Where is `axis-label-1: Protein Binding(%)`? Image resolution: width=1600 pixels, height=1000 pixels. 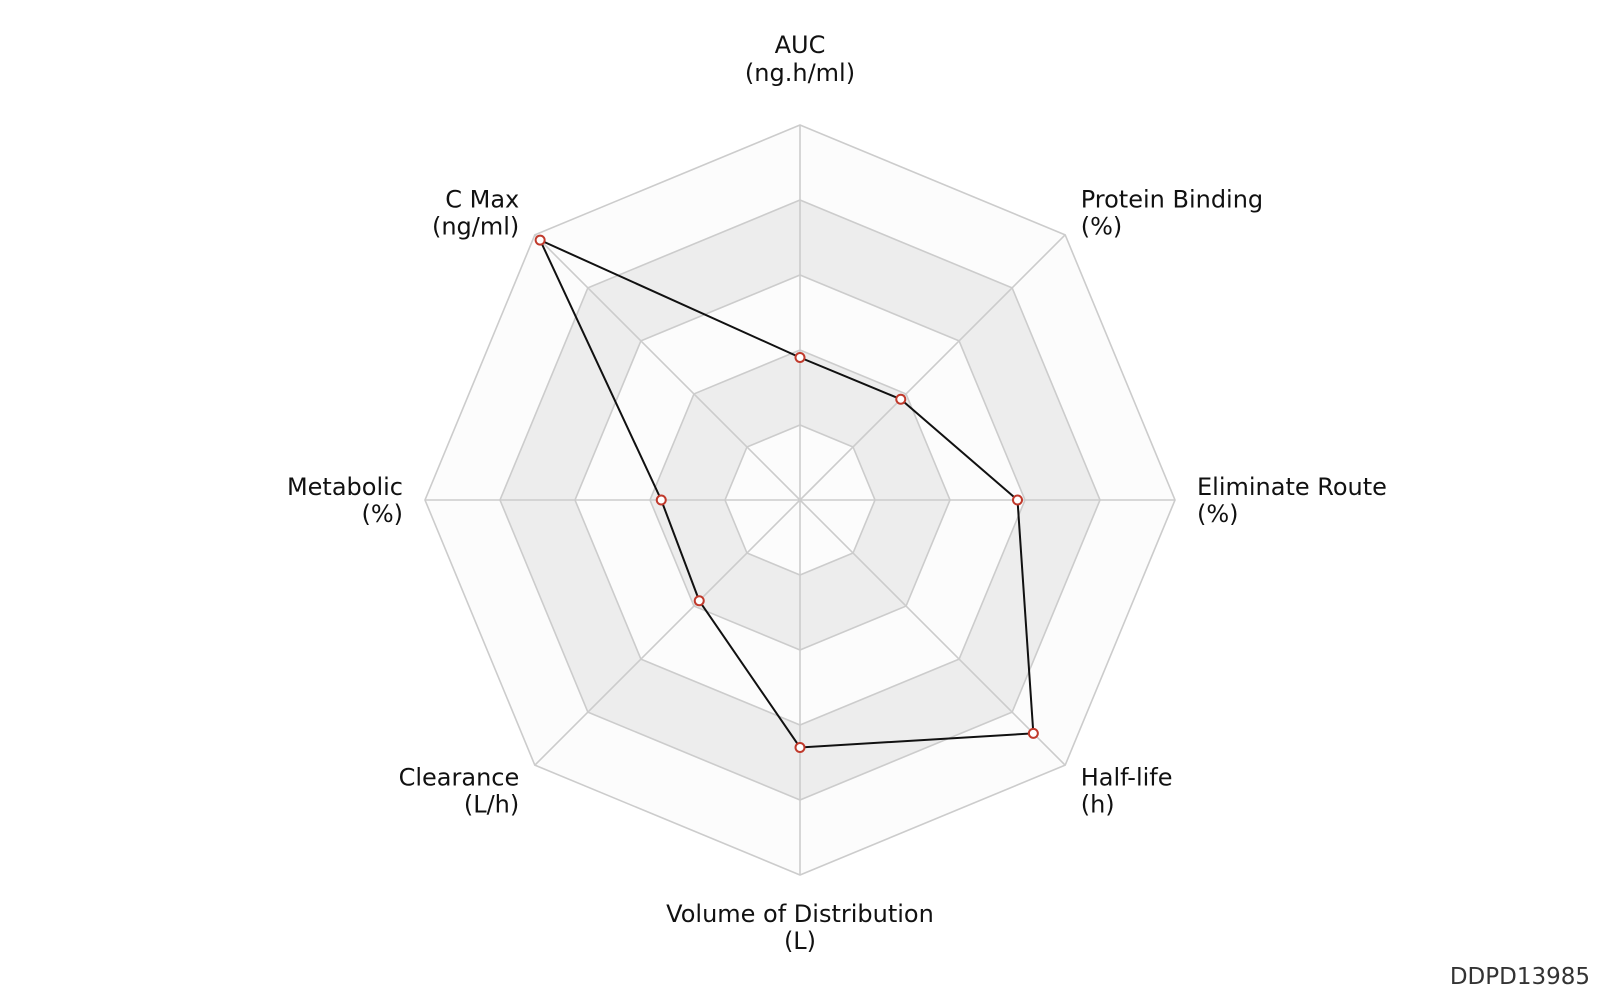
axis-label-1: Protein Binding(%) is located at coordinates (1172, 212).